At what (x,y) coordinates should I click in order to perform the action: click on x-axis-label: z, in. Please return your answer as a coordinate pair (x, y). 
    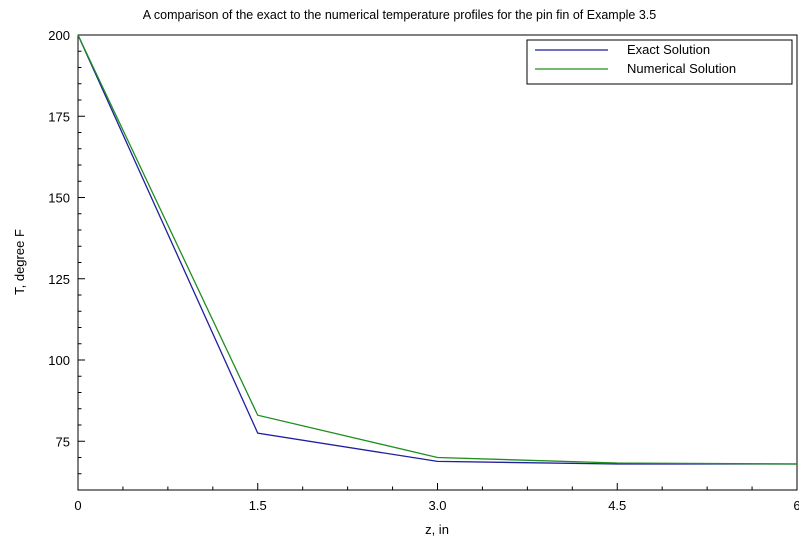
    Looking at the image, I should click on (437, 529).